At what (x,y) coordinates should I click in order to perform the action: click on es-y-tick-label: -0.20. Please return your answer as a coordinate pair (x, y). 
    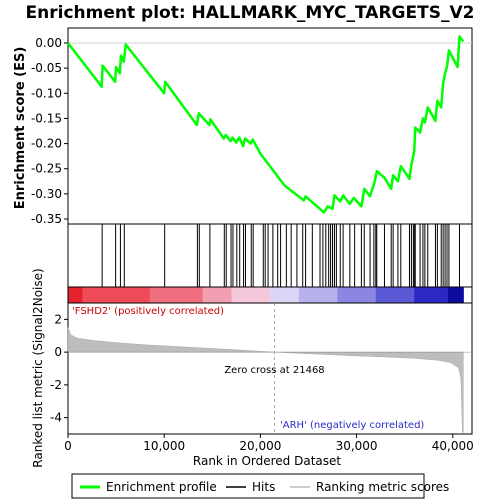
    Looking at the image, I should click on (46, 144).